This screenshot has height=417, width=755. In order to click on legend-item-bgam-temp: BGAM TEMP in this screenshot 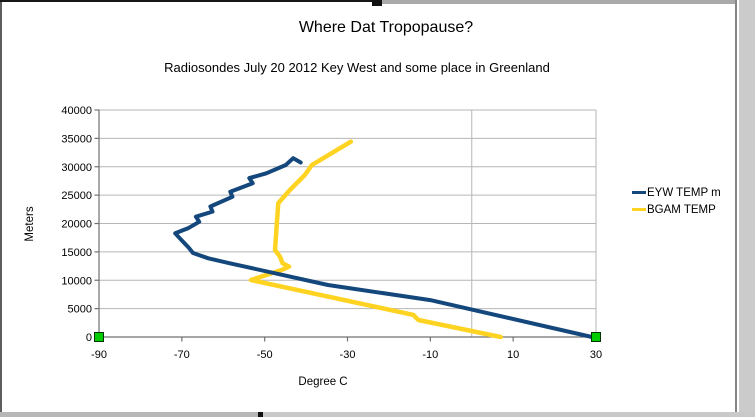, I will do `click(676, 209)`.